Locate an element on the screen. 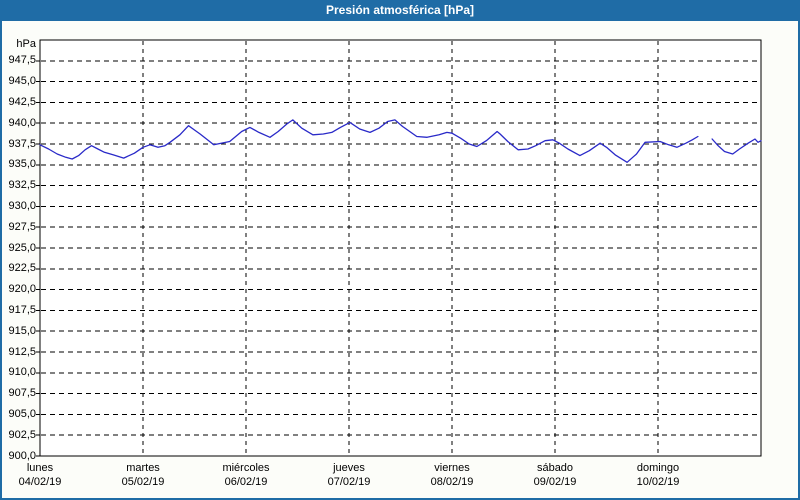 Image resolution: width=800 pixels, height=500 pixels. chart-title-bar: Presión atmosférica [hPa] is located at coordinates (400, 11).